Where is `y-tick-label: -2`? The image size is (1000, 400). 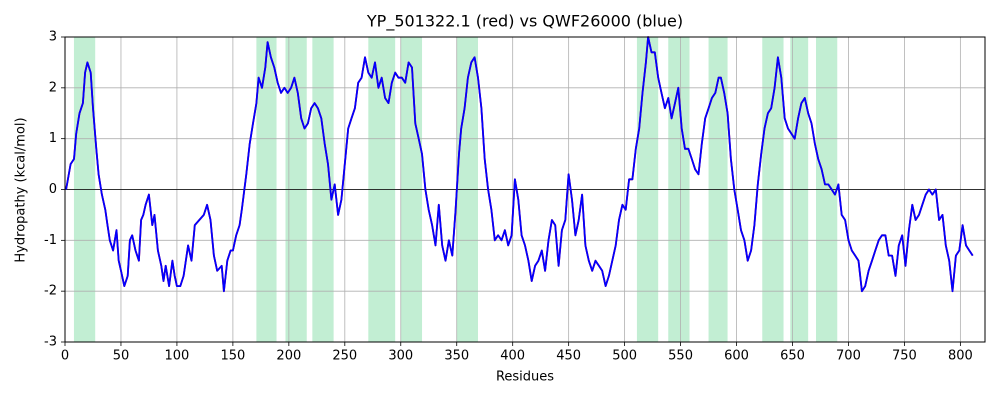 y-tick-label: -2 is located at coordinates (50, 291).